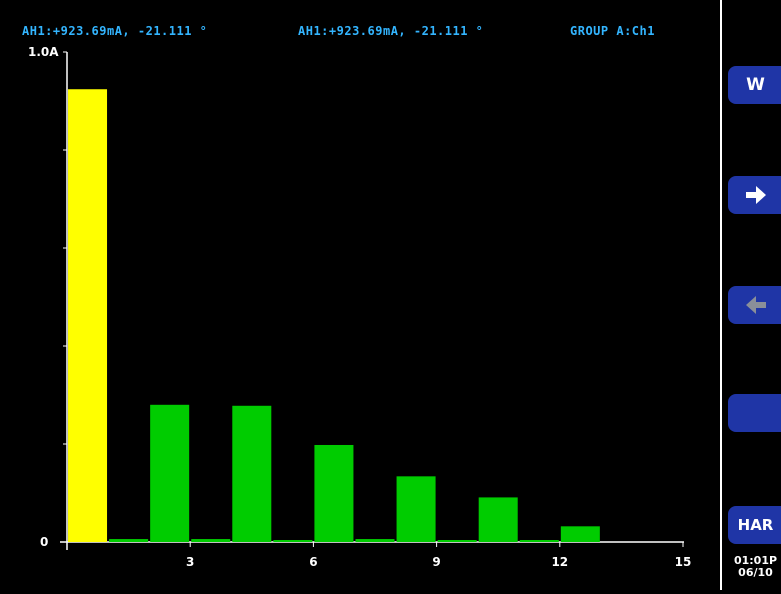  I want to click on x-ticks: 3 6 9 12 15, so click(438, 555).